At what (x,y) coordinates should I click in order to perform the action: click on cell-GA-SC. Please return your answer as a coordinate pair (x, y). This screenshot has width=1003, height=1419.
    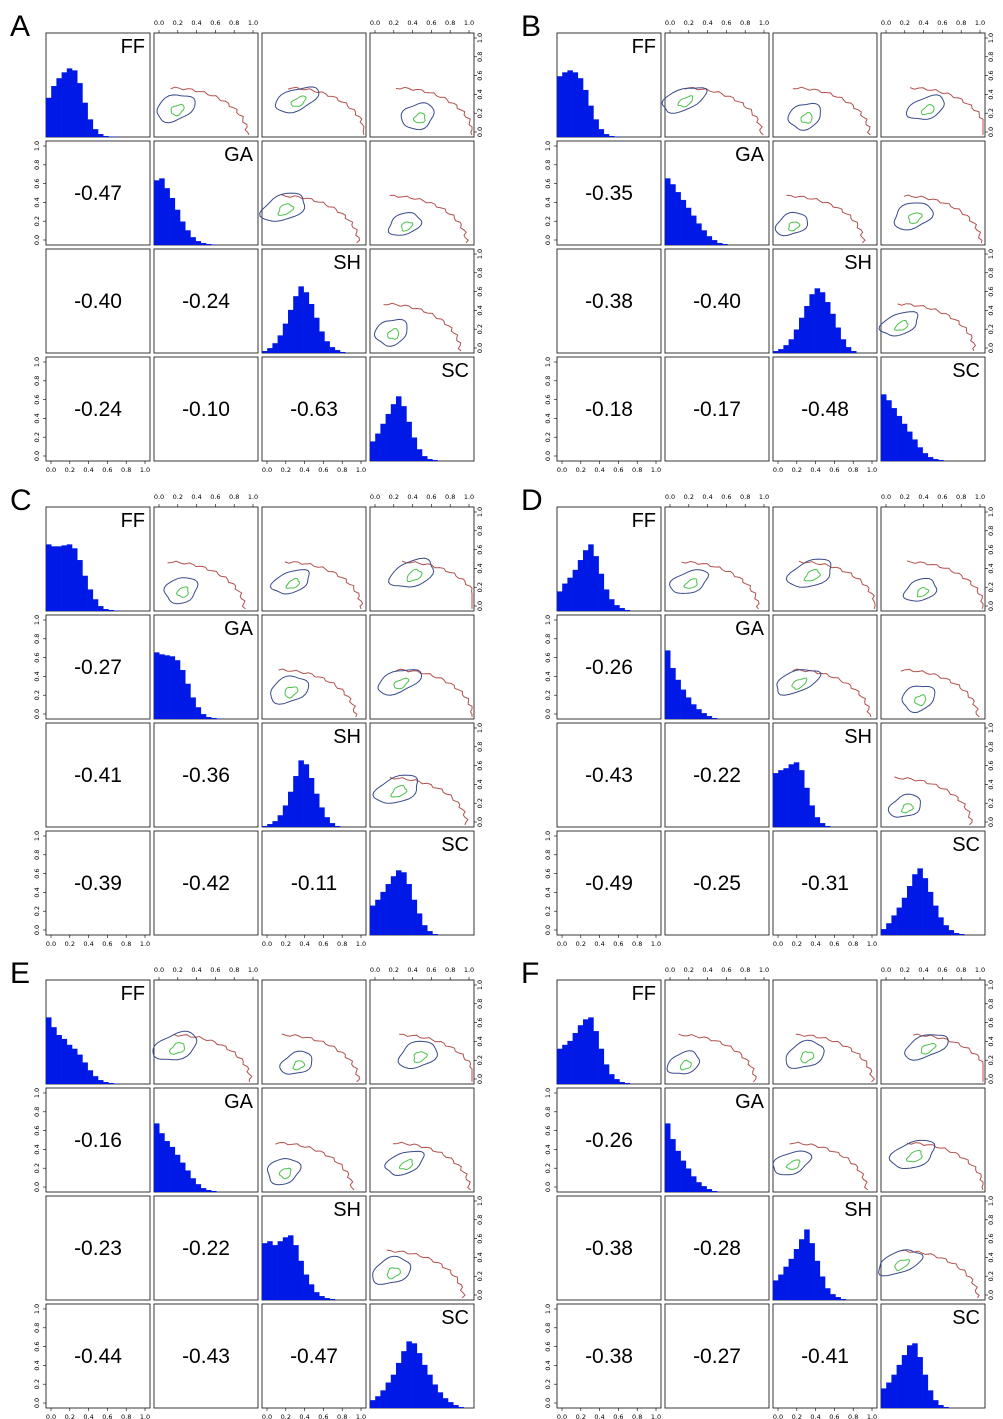
    Looking at the image, I should click on (422, 193).